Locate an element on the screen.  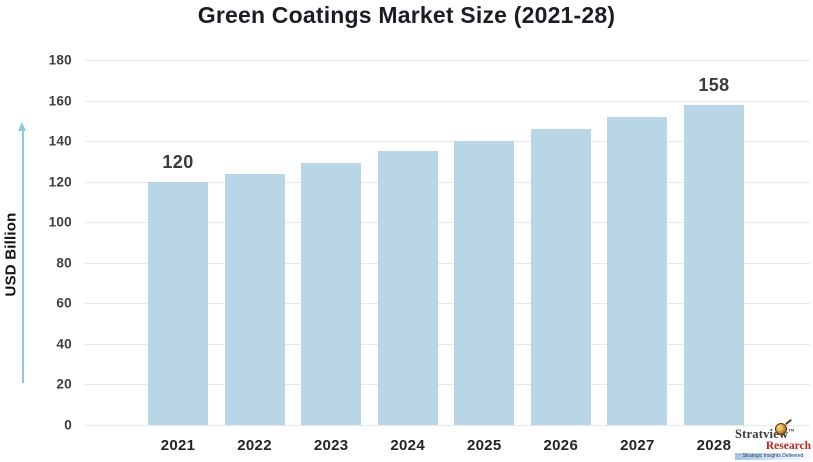
logo-name-text: Stratview is located at coordinates (762, 433).